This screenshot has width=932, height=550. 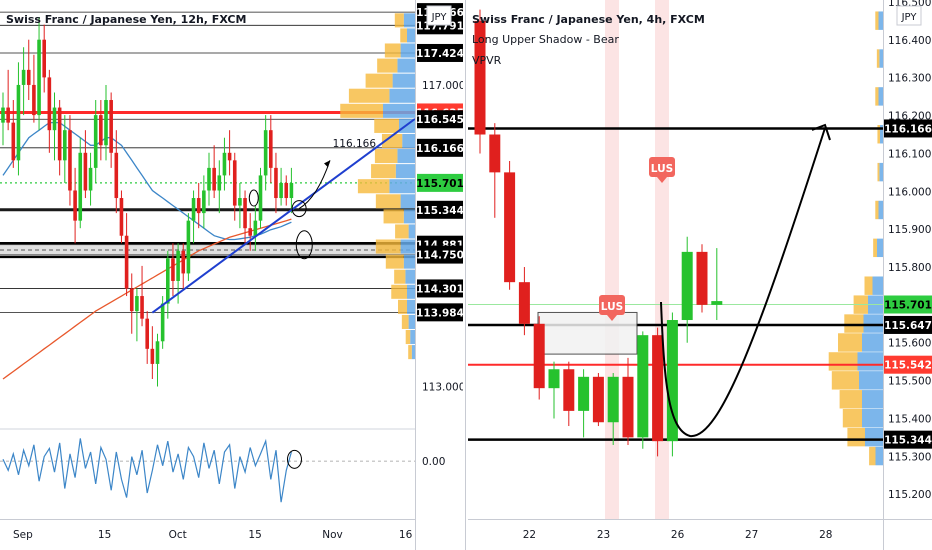 I want to click on right-date-tick: 22, so click(x=529, y=535).